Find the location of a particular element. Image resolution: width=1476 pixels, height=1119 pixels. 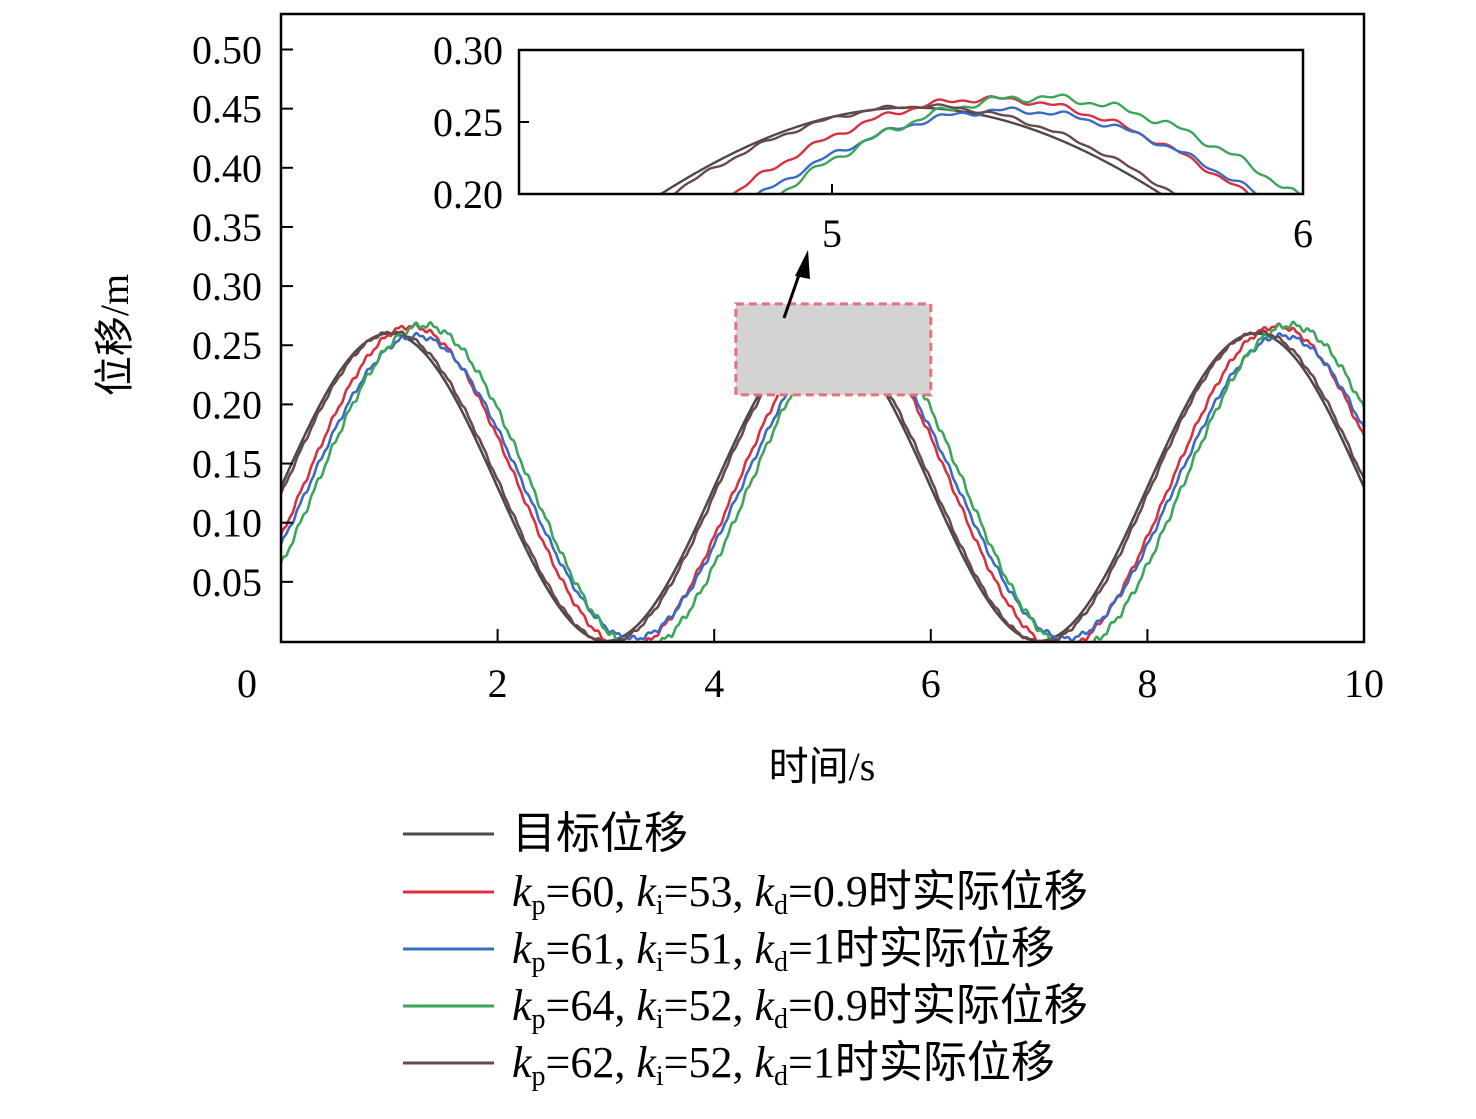

x-tick-label: 10 is located at coordinates (1364, 683).